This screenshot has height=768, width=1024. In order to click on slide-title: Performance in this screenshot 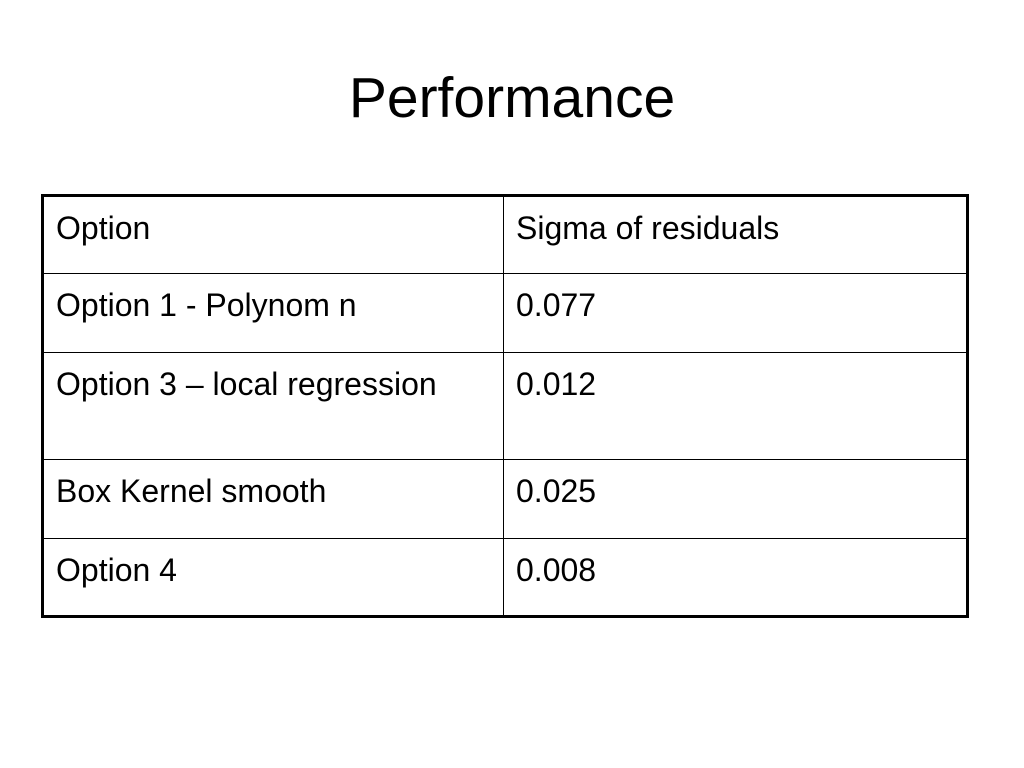, I will do `click(512, 98)`.